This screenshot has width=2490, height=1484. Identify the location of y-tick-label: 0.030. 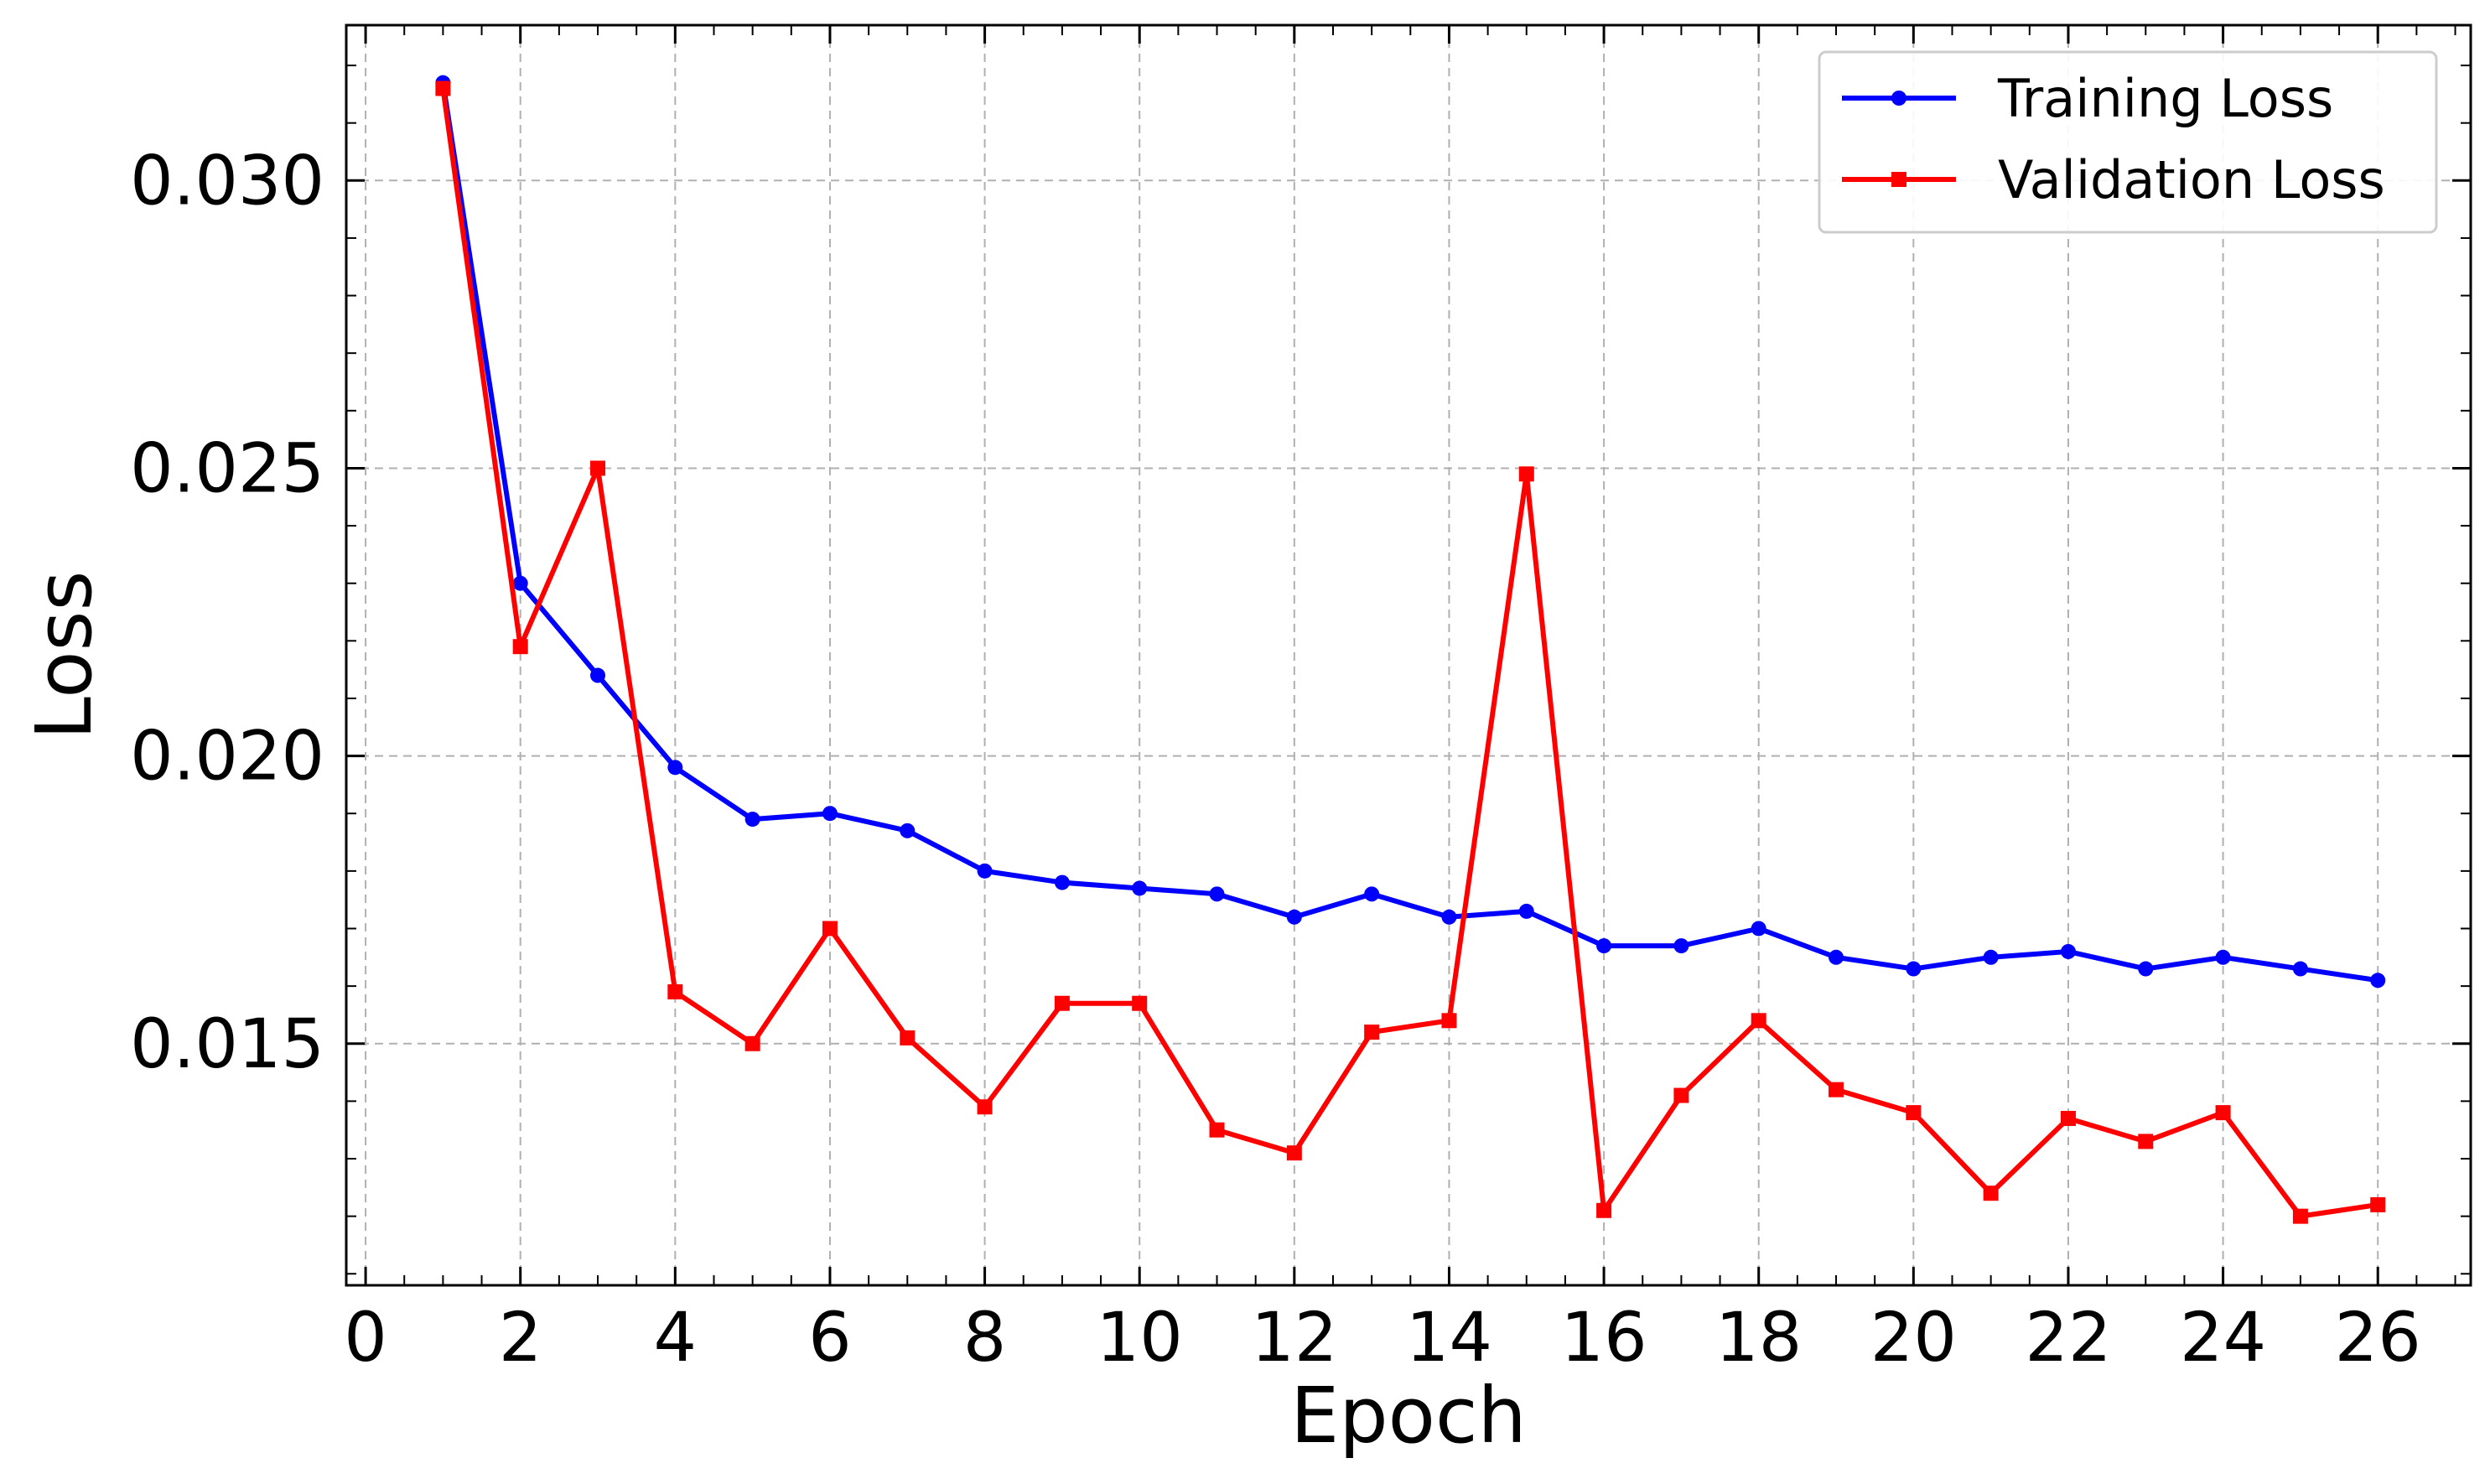
(227, 181).